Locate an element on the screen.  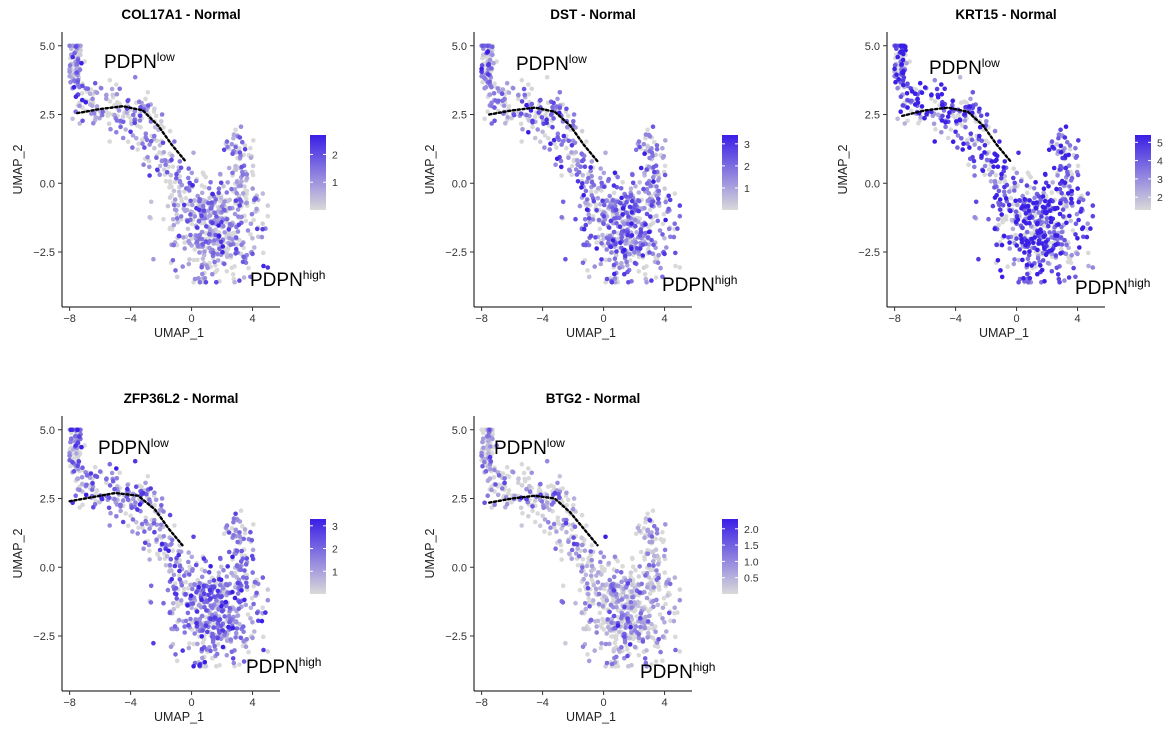
y-tick-label: 5.0 is located at coordinates (872, 47).